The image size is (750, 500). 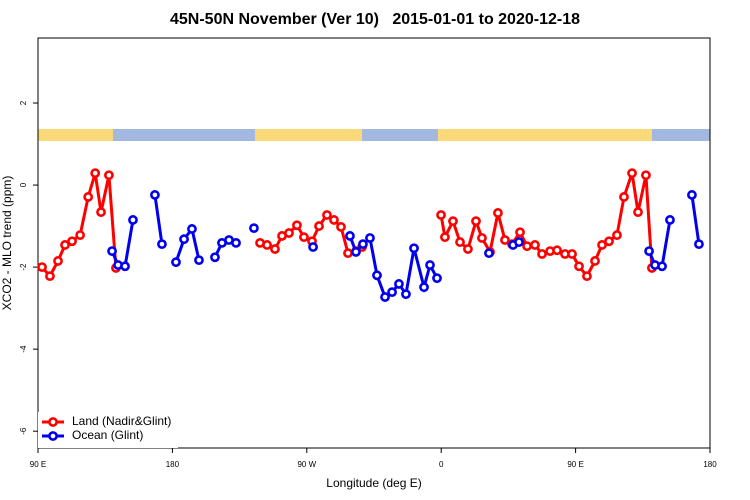 I want to click on x-axis-label: Longitude (deg E), so click(x=373, y=483).